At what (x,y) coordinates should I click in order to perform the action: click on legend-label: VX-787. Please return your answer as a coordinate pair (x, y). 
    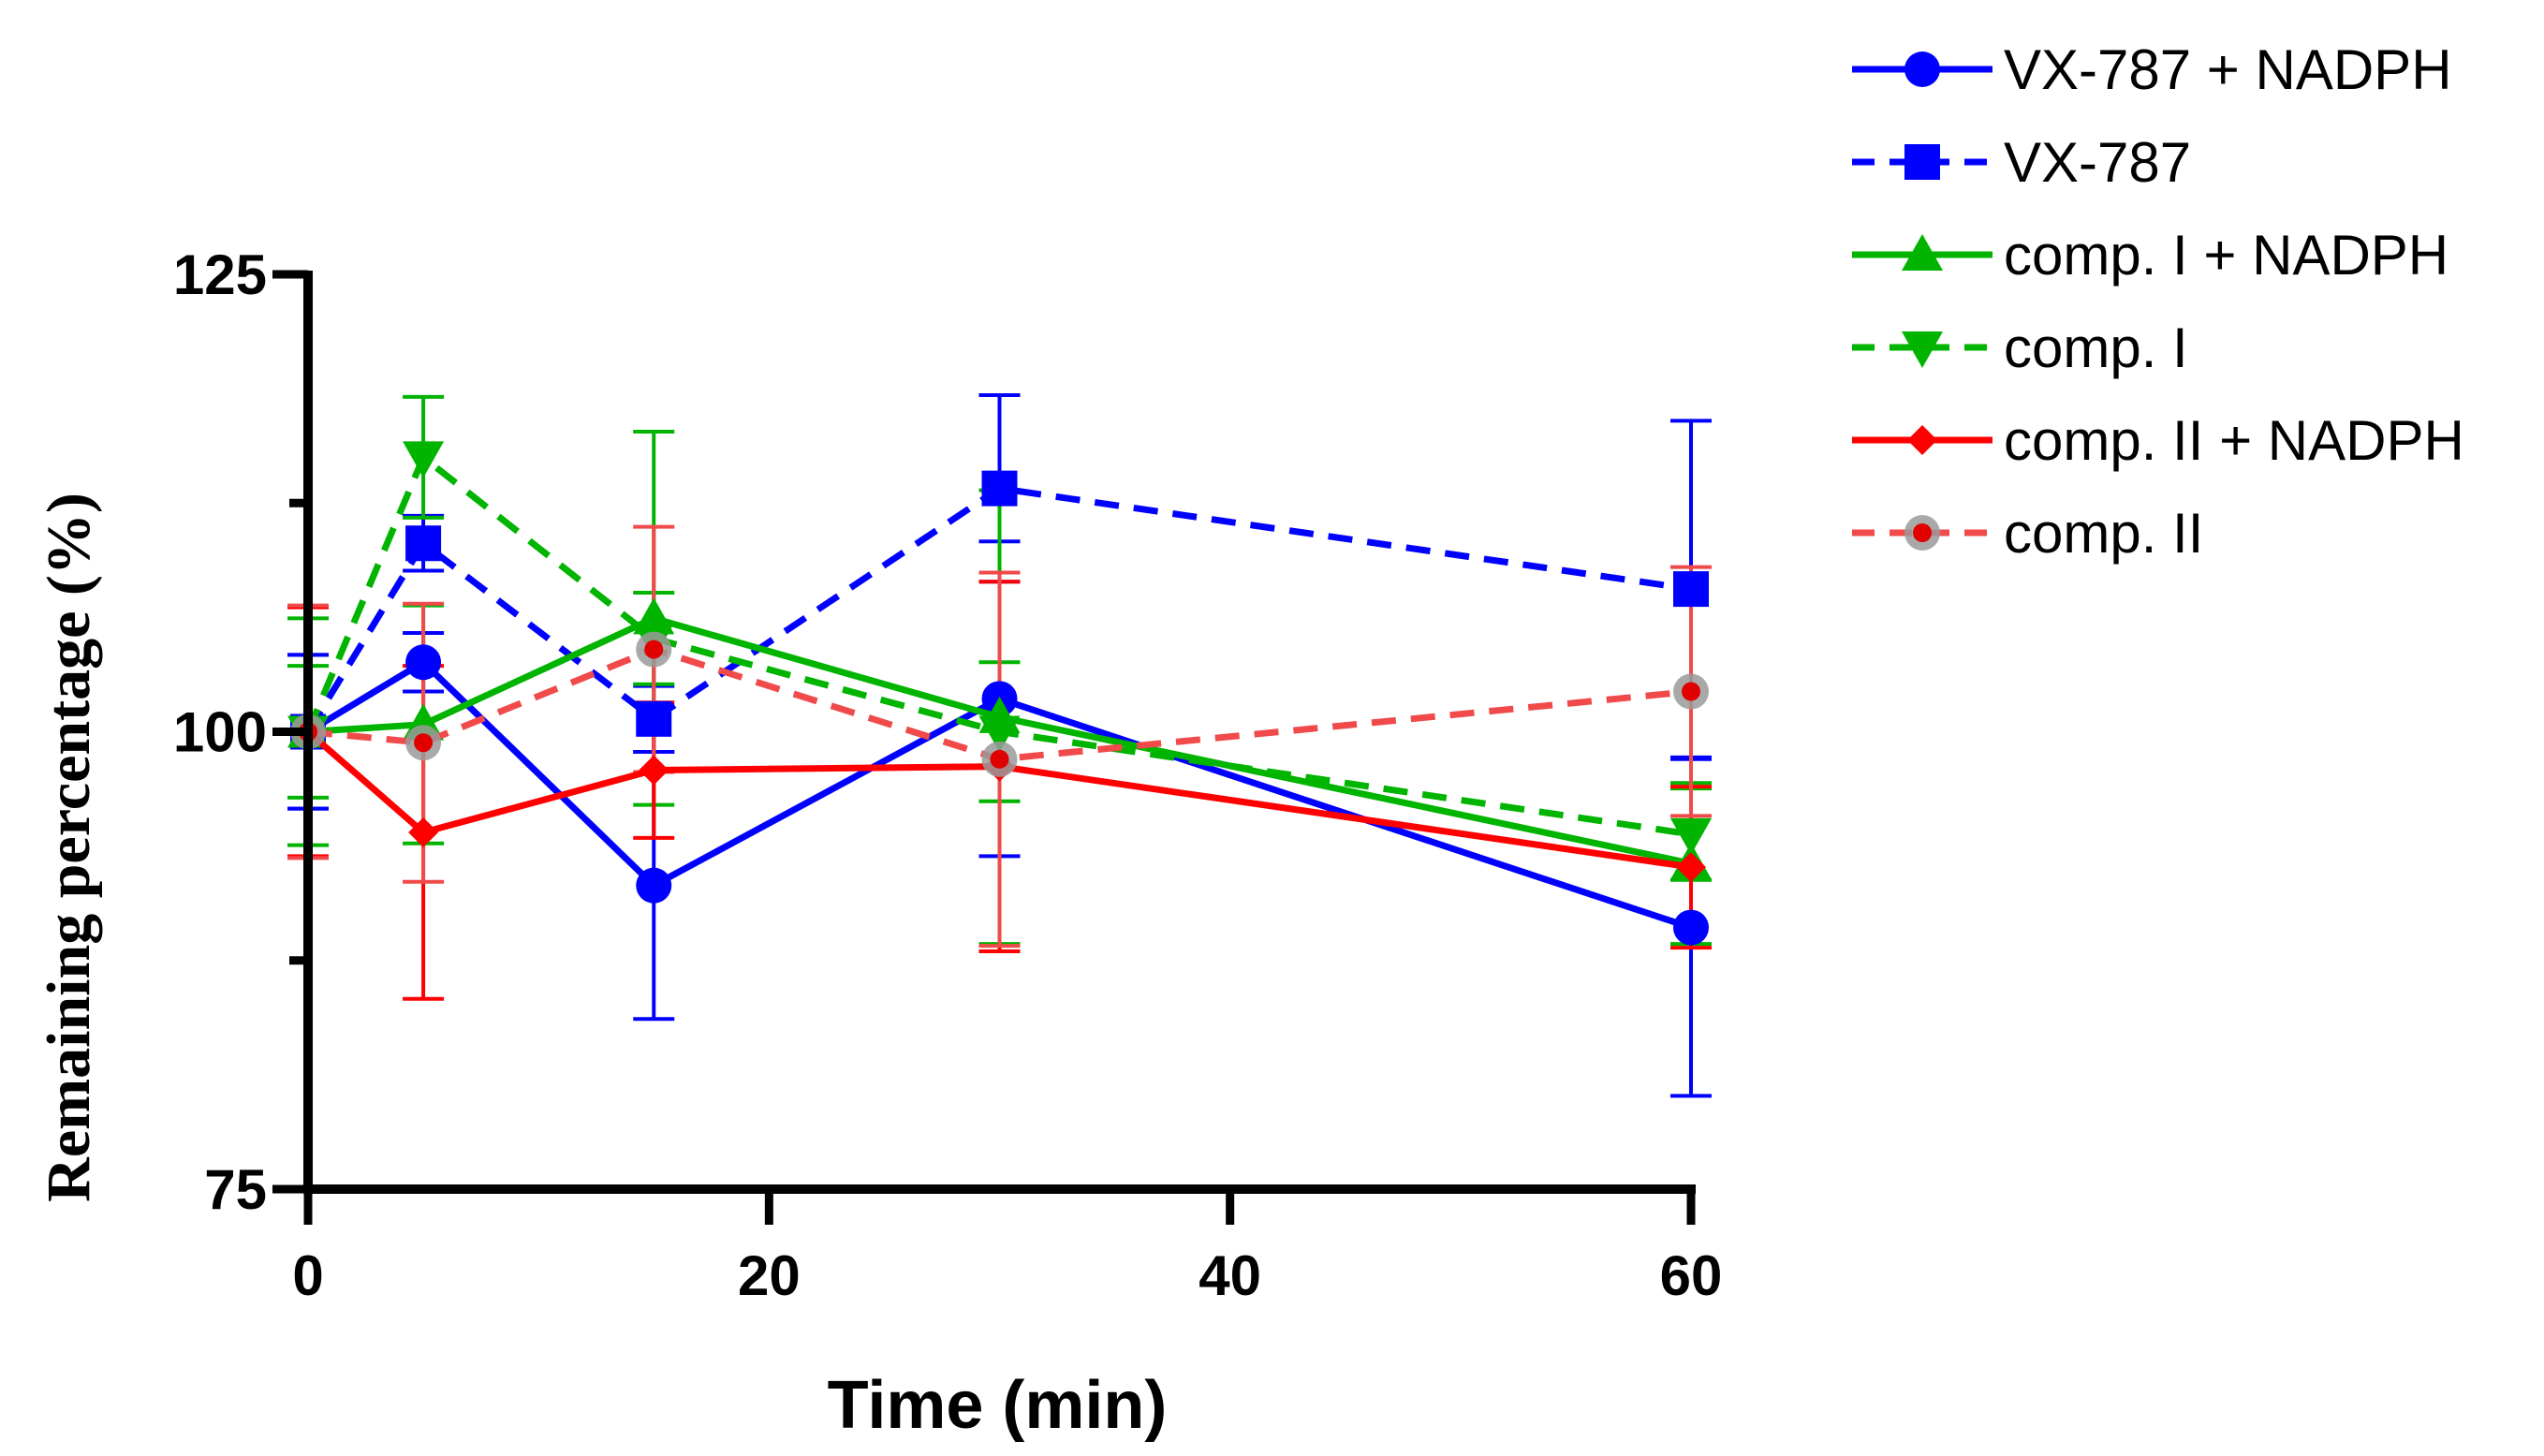
    Looking at the image, I should click on (2097, 162).